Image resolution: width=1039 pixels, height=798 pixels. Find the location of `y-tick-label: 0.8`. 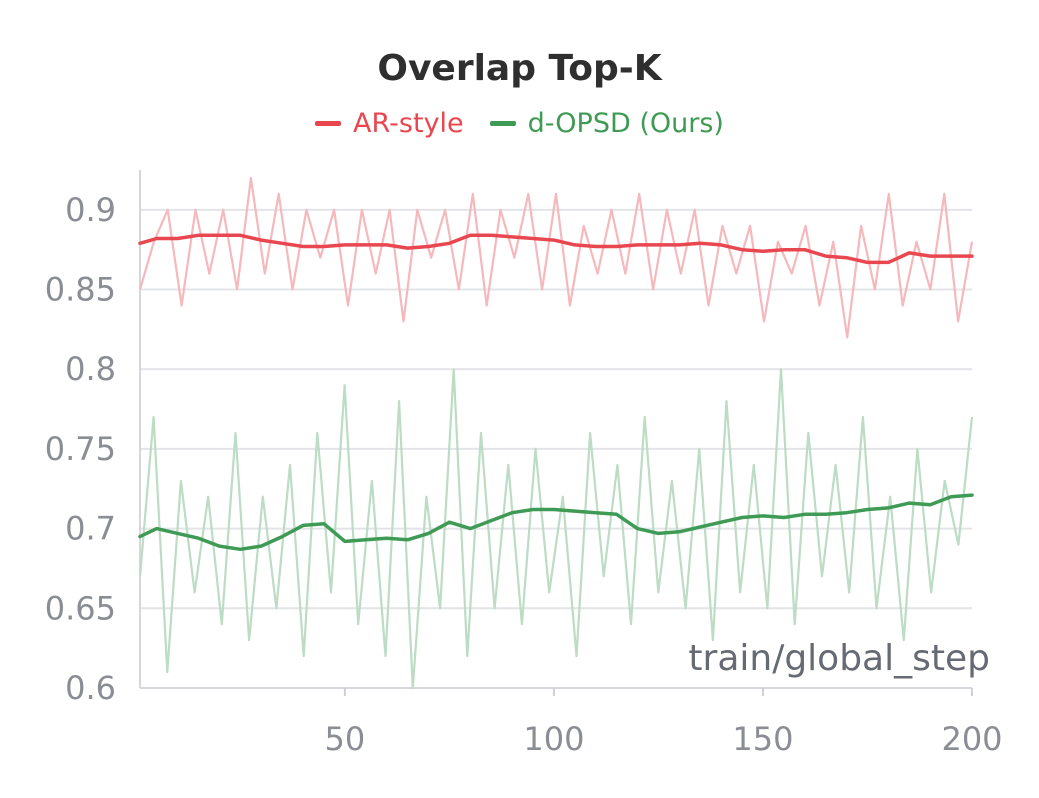

y-tick-label: 0.8 is located at coordinates (90, 369).